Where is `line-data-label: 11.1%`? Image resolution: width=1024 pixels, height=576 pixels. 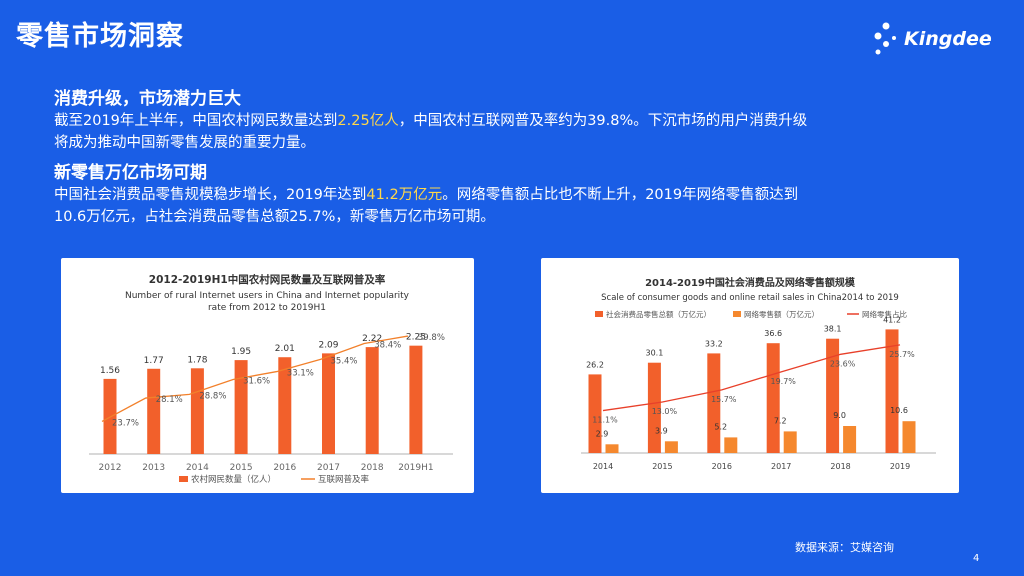
line-data-label: 11.1% is located at coordinates (605, 420).